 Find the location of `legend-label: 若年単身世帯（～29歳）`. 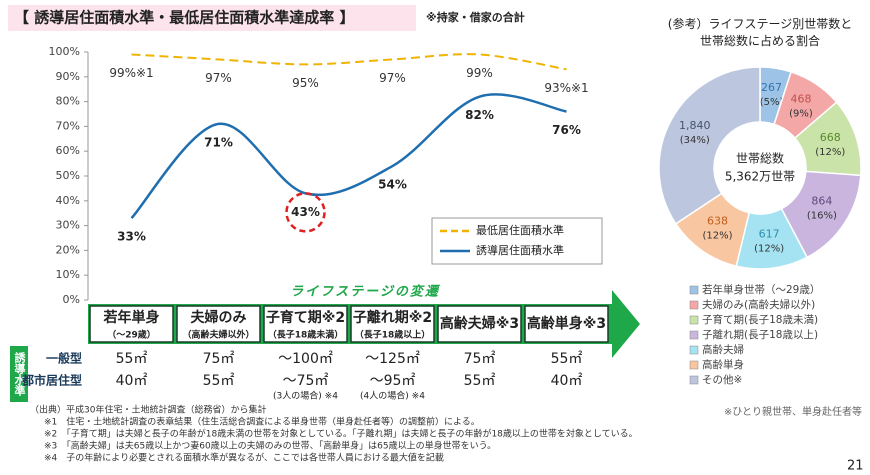

legend-label: 若年単身世帯（～29歳） is located at coordinates (761, 289).